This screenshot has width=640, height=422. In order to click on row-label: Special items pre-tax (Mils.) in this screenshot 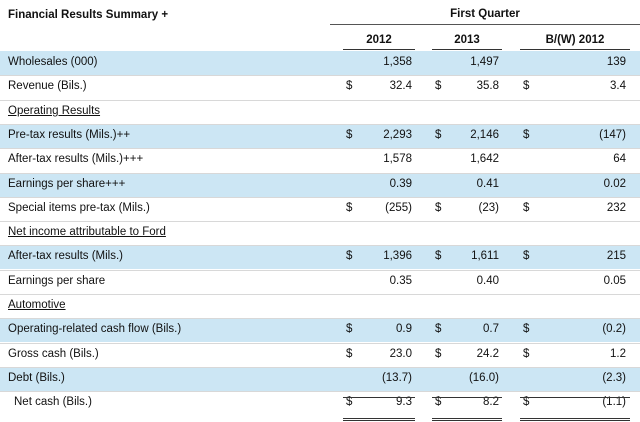, I will do `click(79, 207)`.